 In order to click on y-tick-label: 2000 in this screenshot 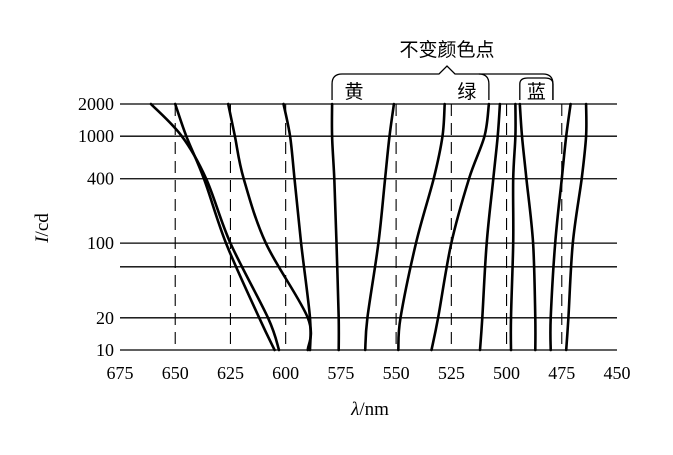, I will do `click(96, 104)`.